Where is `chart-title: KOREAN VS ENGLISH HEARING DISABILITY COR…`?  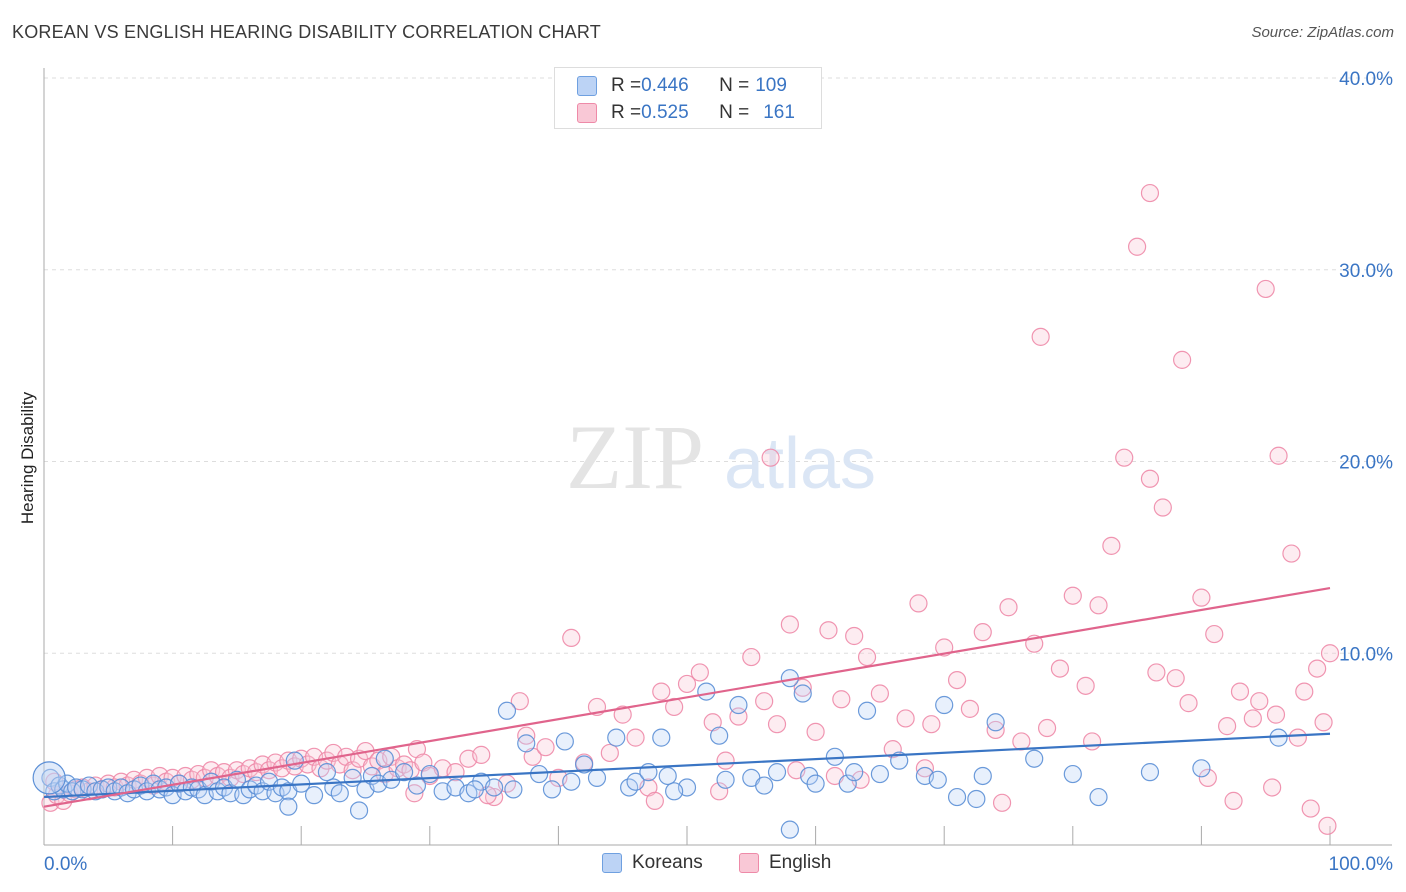
chart-title: KOREAN VS ENGLISH HEARING DISABILITY COR… is located at coordinates (306, 32).